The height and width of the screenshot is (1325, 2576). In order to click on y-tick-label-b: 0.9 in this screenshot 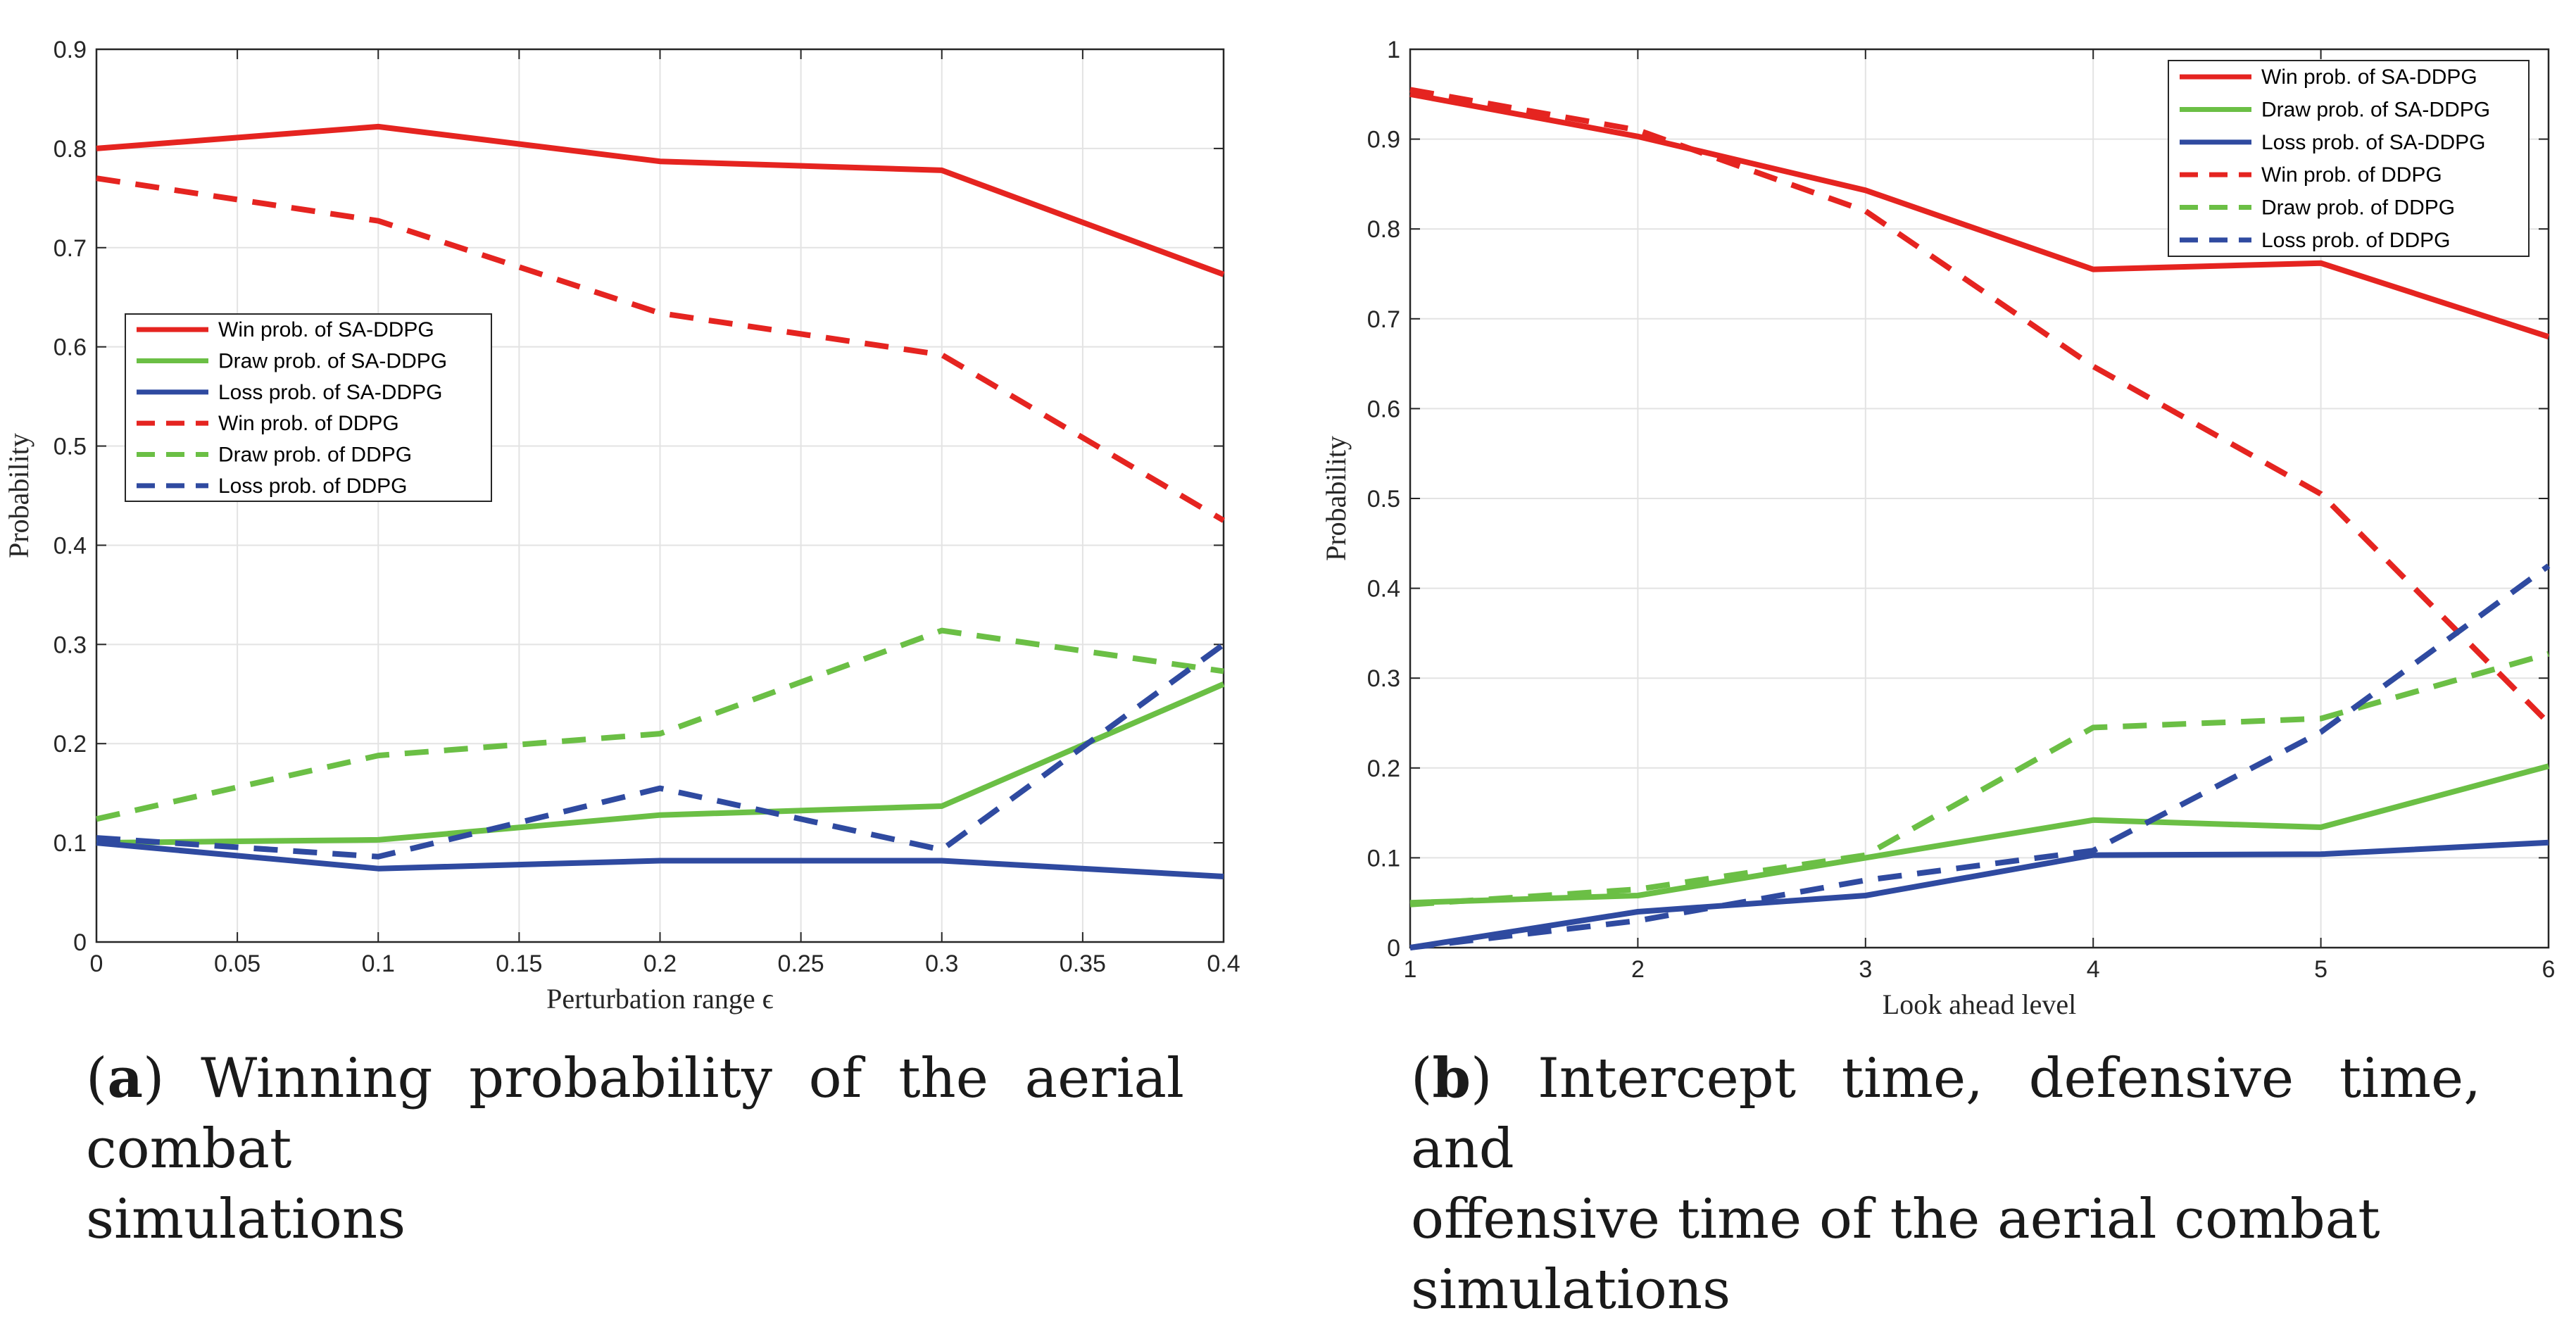, I will do `click(1383, 140)`.